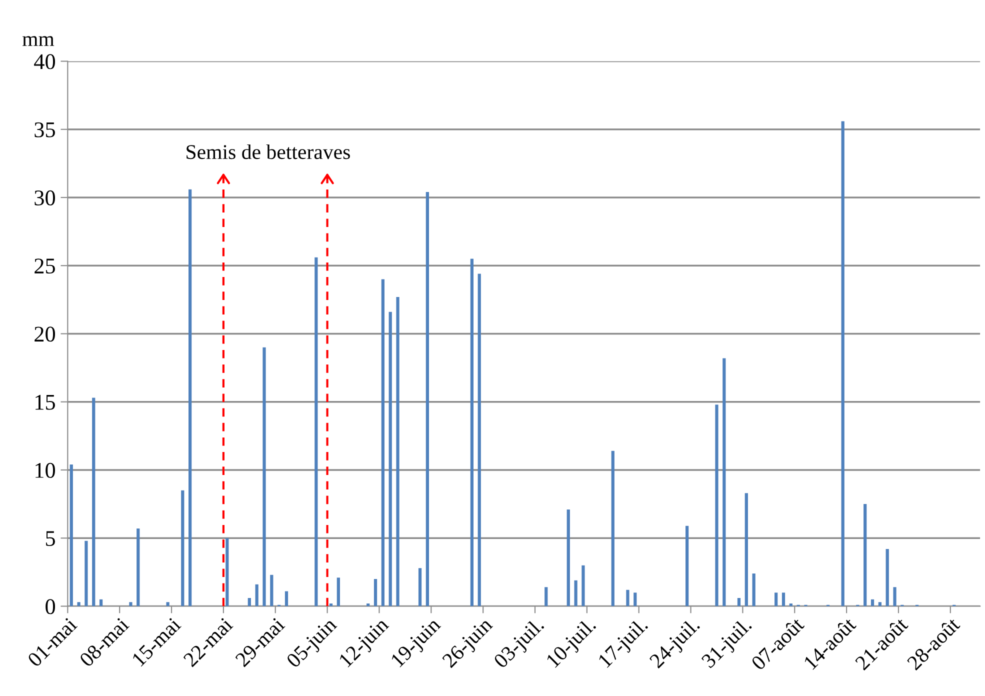  What do you see at coordinates (44, 130) in the screenshot?
I see `y-tick-label: 35` at bounding box center [44, 130].